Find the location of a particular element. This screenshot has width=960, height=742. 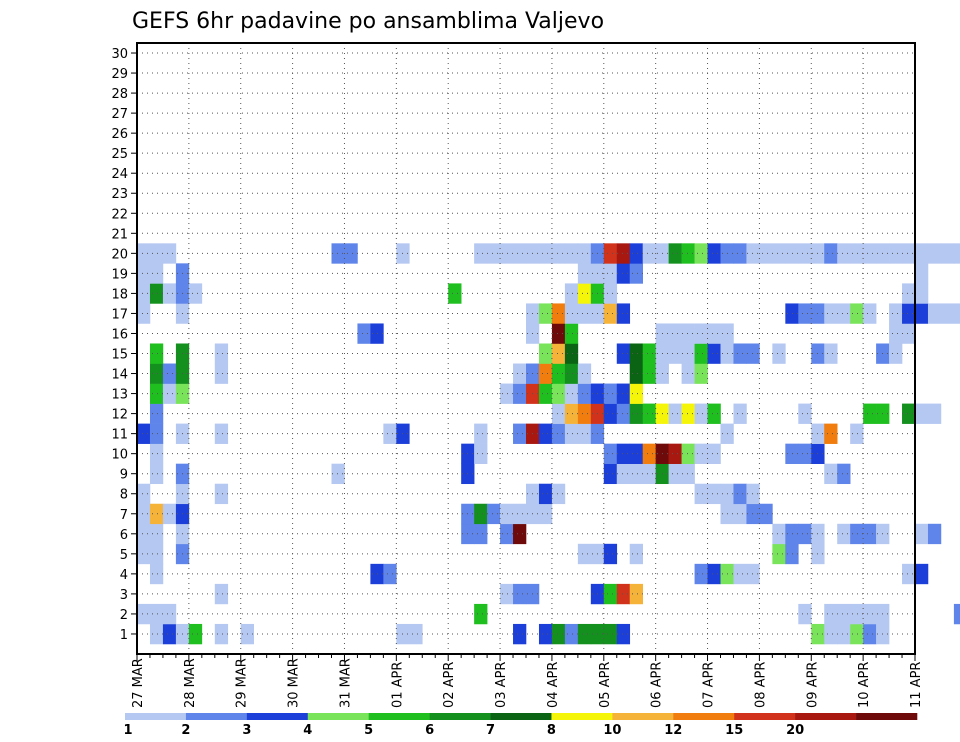

y-tick-label: 24 is located at coordinates (119, 174).